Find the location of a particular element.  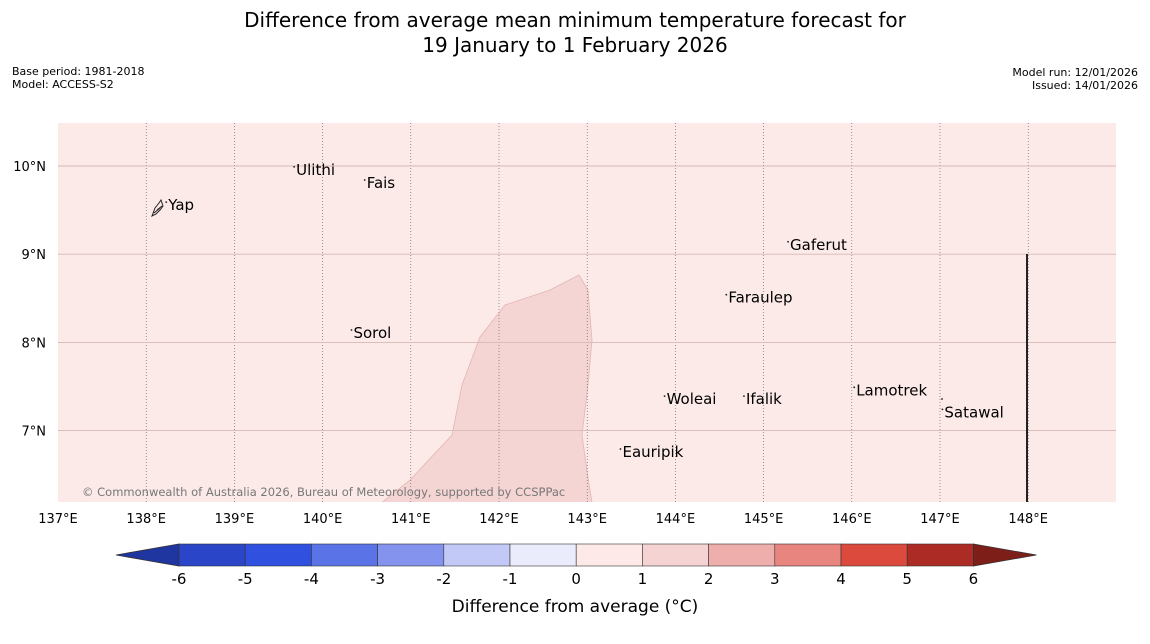

place-name: Faraulep is located at coordinates (760, 298).